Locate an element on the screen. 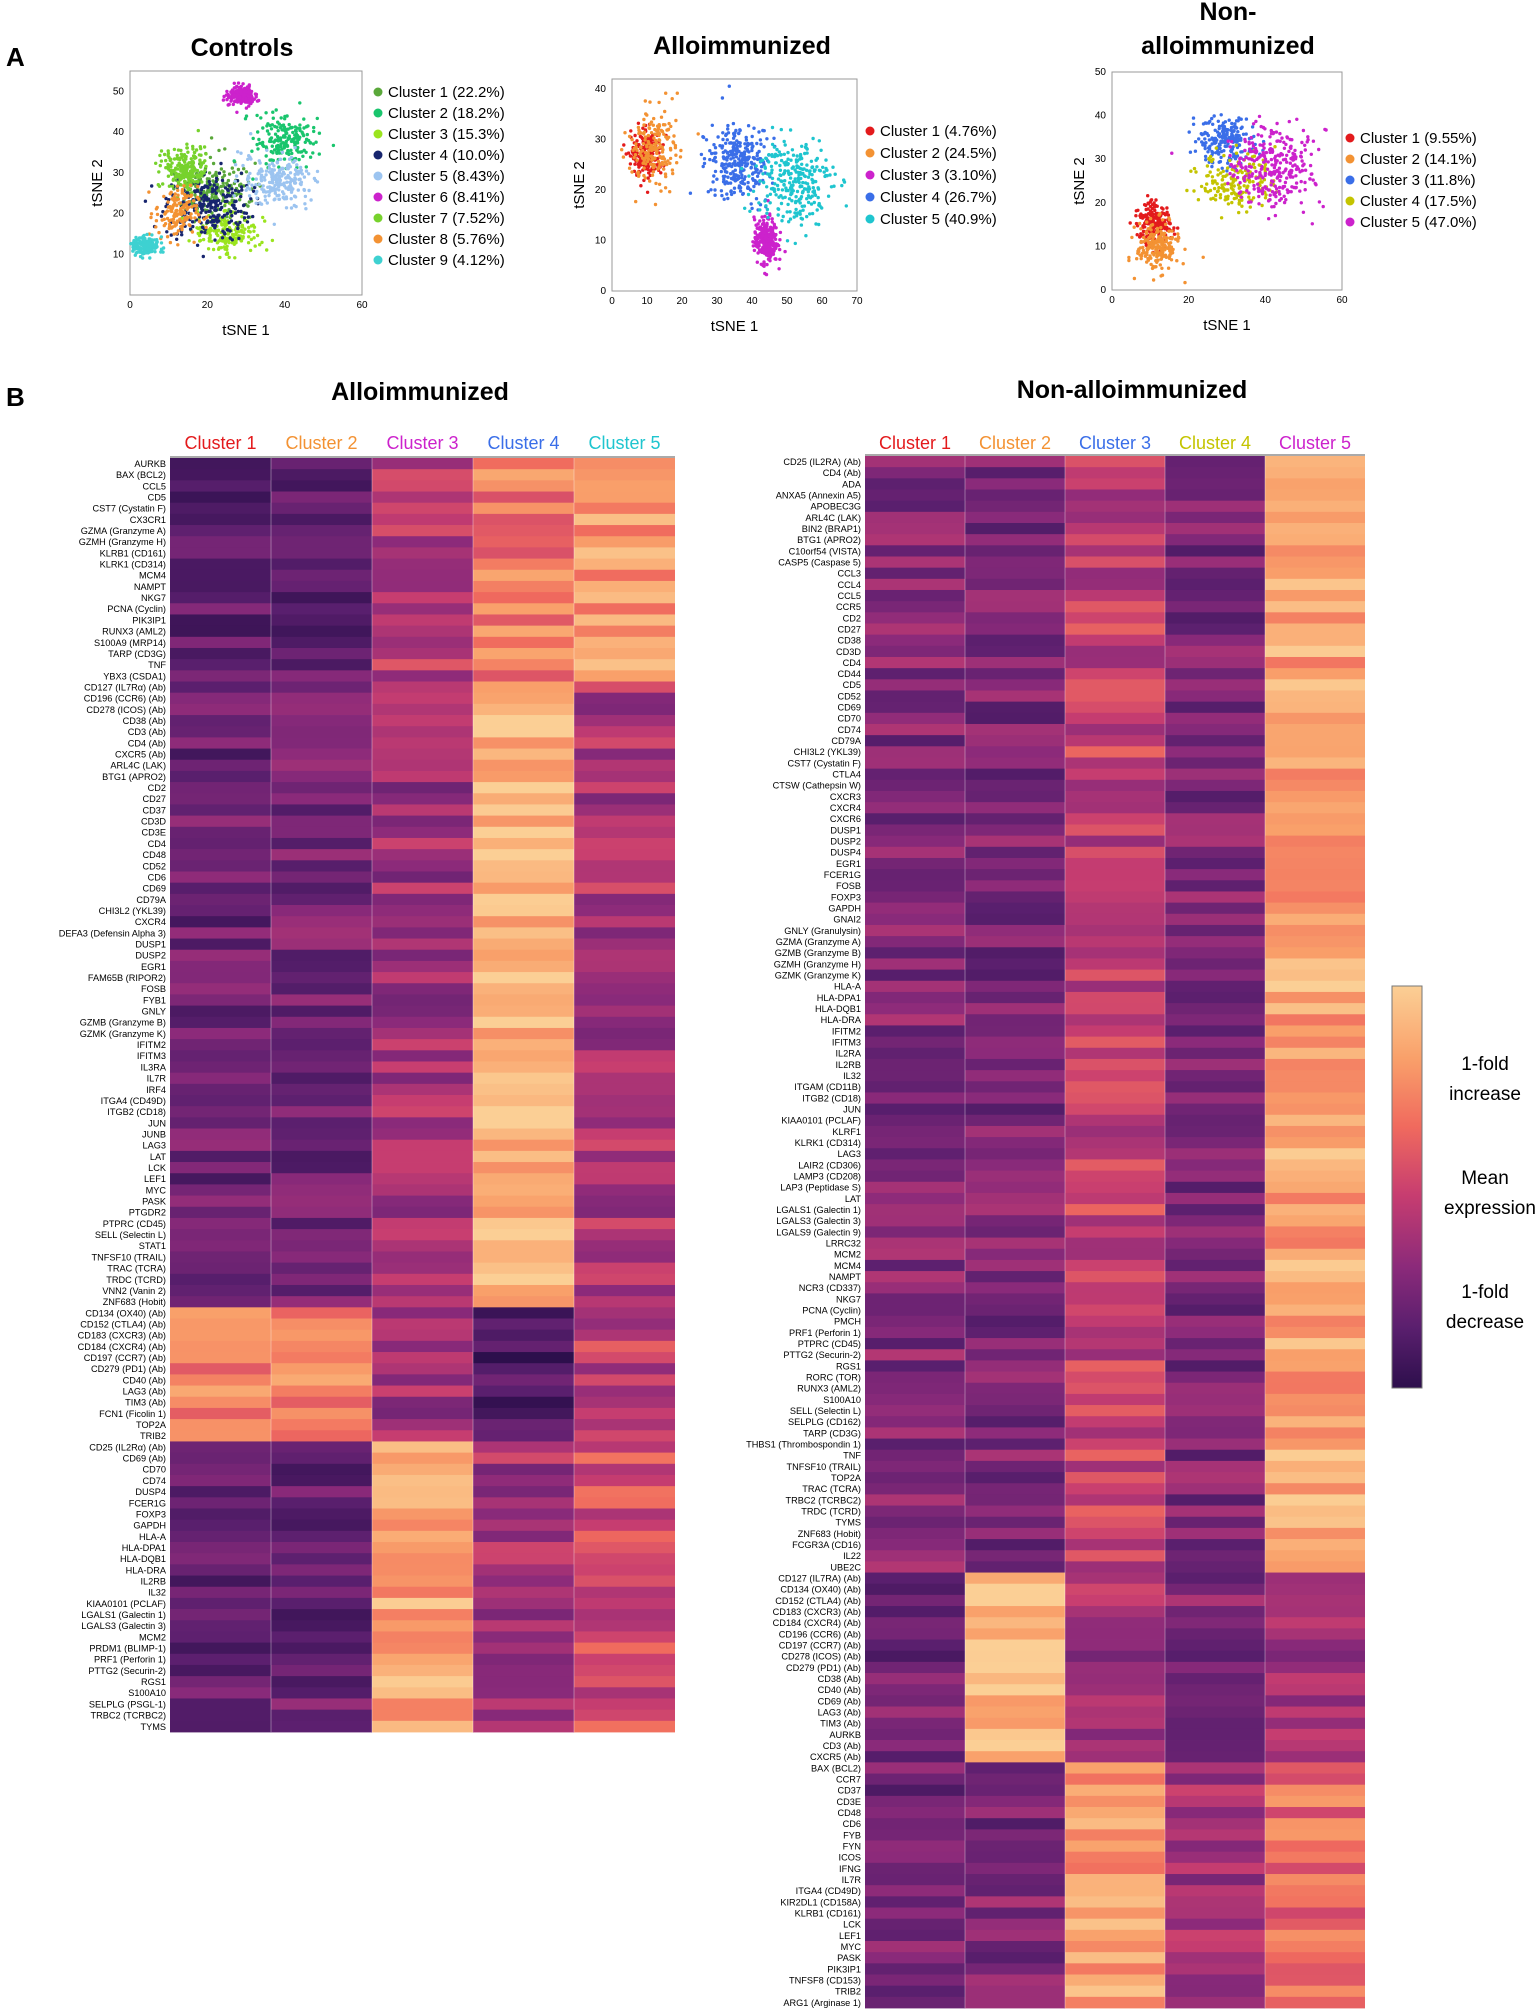 The height and width of the screenshot is (2013, 1537). series-7-points is located at coordinates (181, 167).